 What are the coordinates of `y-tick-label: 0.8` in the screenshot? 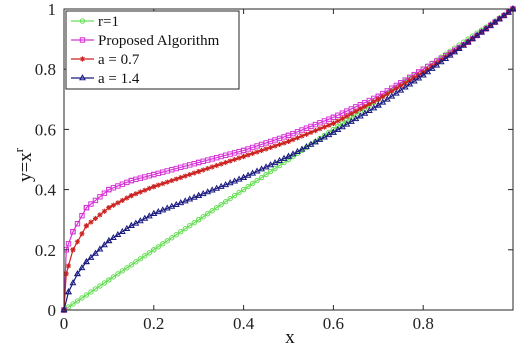 It's located at (45, 69).